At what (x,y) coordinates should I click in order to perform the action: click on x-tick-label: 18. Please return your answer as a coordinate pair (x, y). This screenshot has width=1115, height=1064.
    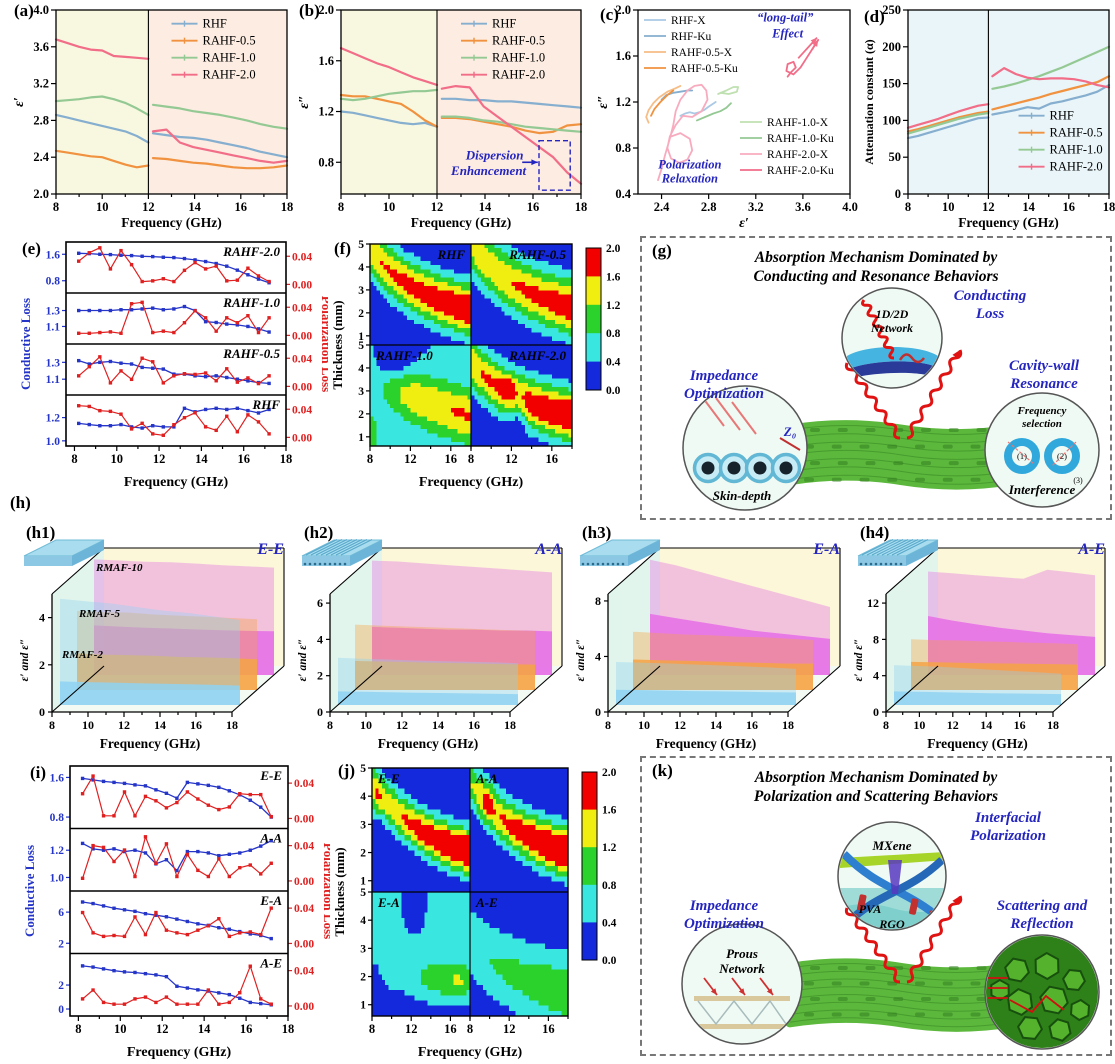
    Looking at the image, I should click on (1109, 207).